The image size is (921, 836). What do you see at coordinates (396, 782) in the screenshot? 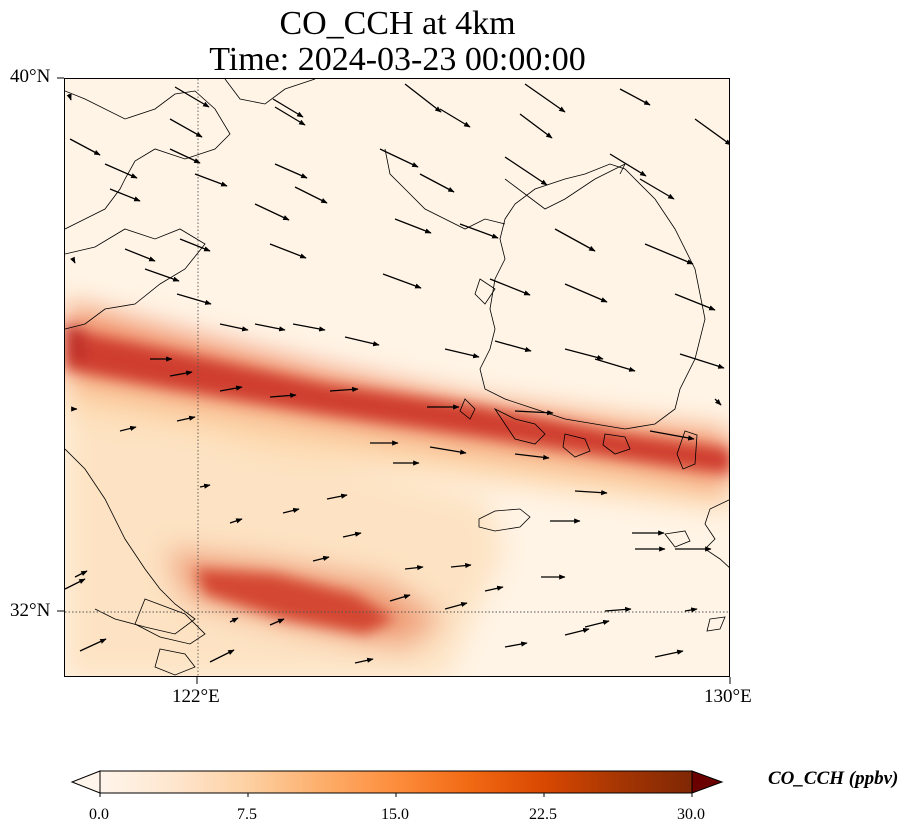
I see `colorbar-gradient` at bounding box center [396, 782].